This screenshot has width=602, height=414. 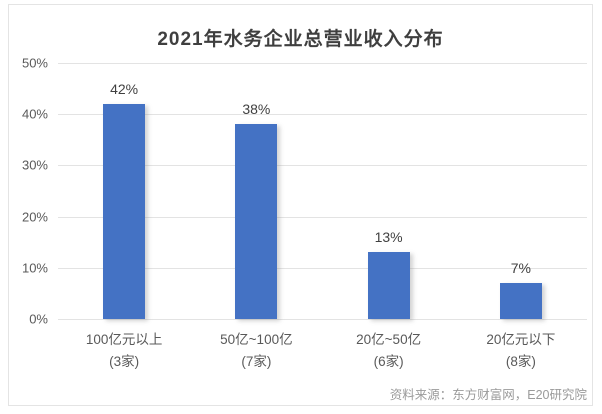 What do you see at coordinates (521, 191) in the screenshot?
I see `bar-column: 7%` at bounding box center [521, 191].